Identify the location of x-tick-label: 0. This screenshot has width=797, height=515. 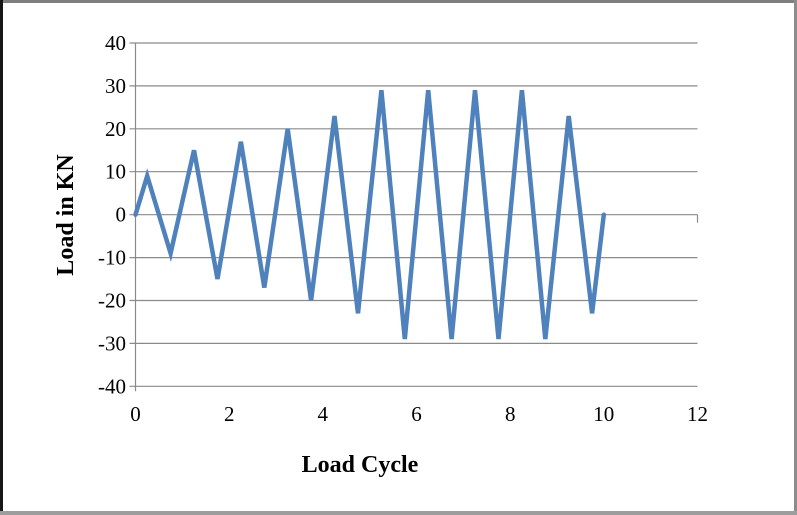
(135, 414).